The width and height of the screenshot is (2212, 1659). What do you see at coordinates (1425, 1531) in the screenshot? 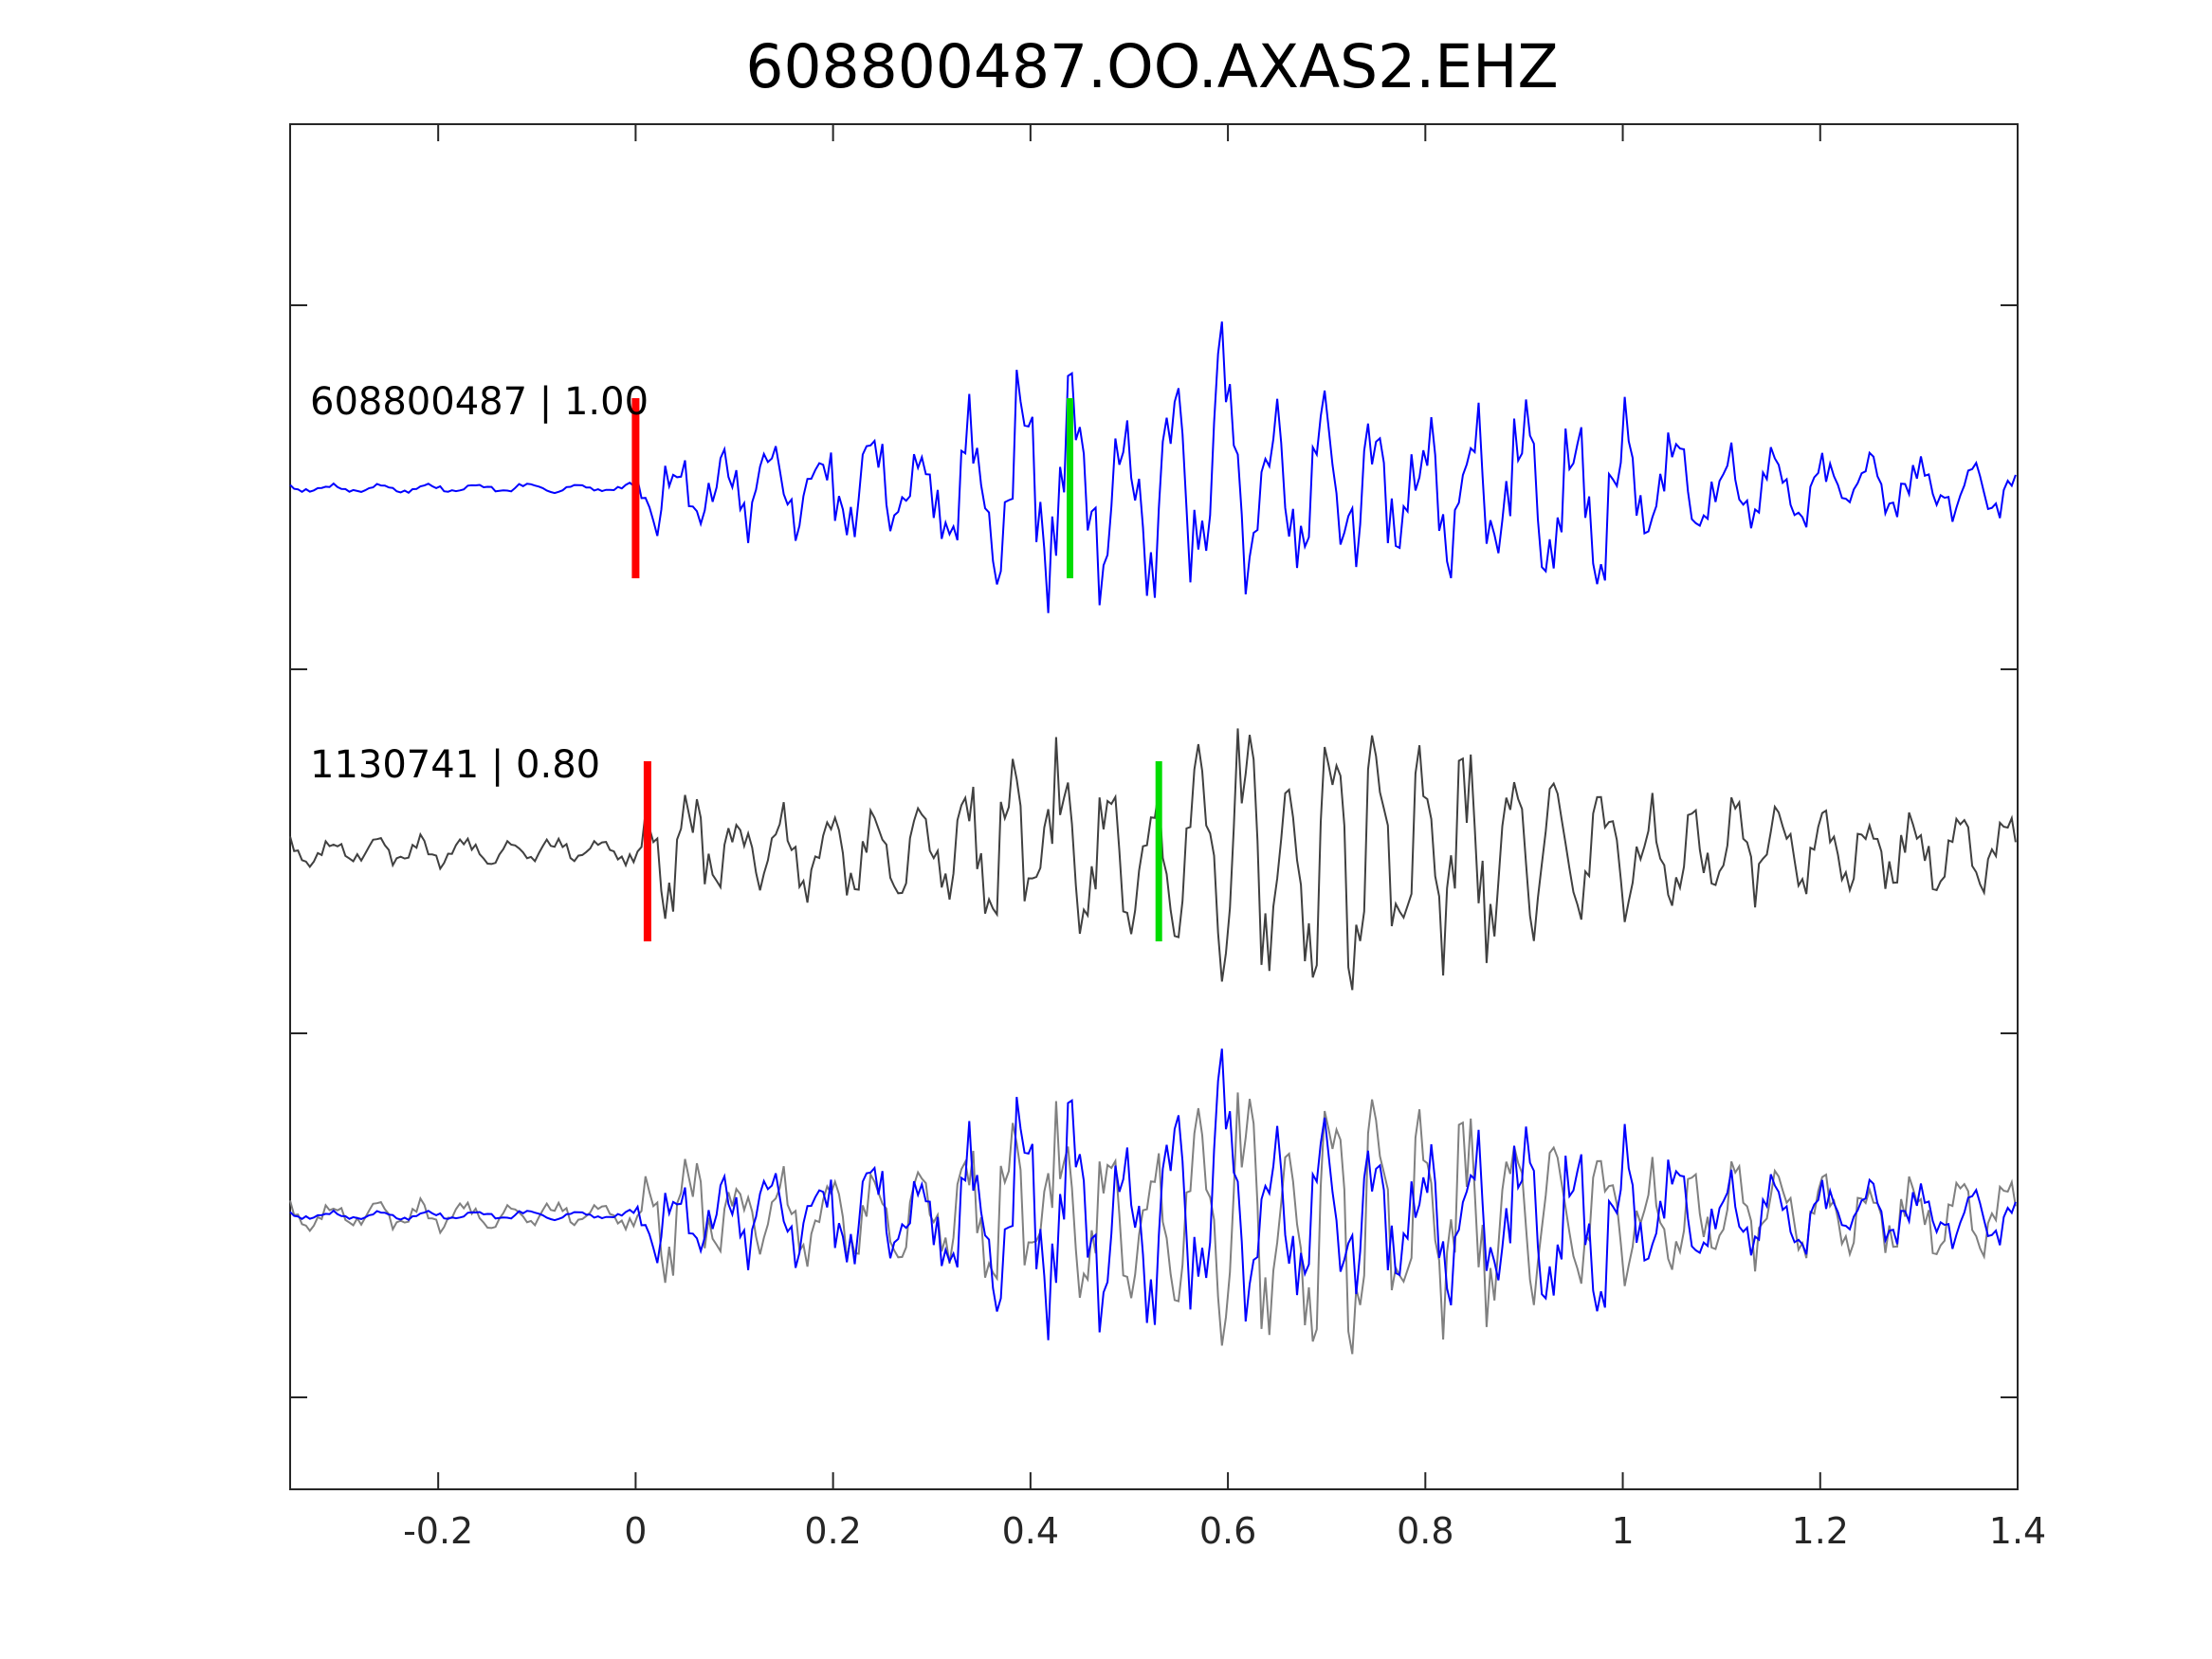
I see `x-tick-label: 0.8` at bounding box center [1425, 1531].